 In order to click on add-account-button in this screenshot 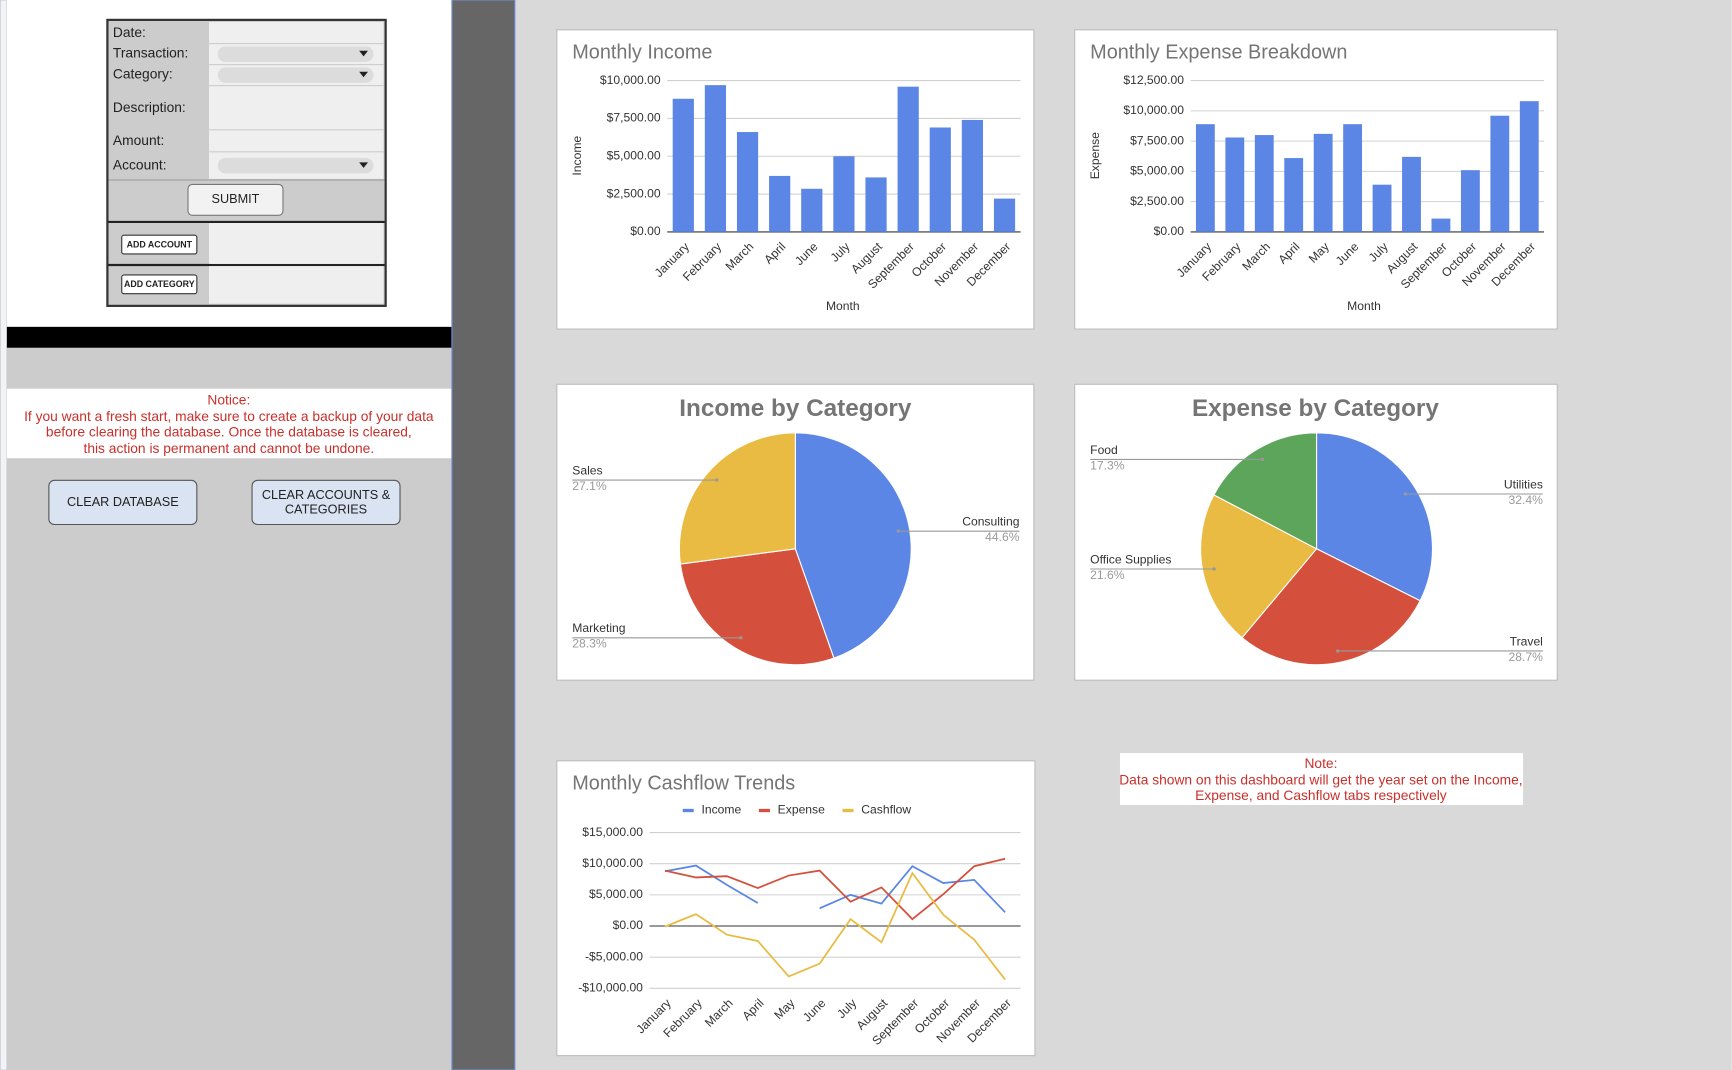, I will do `click(159, 244)`.